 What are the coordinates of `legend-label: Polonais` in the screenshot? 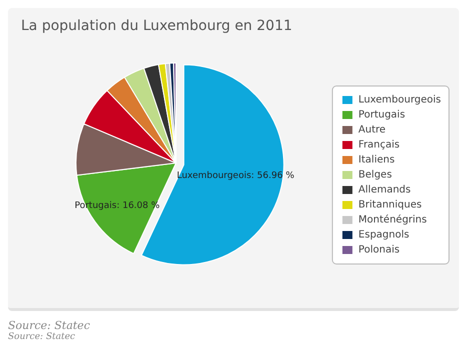 It's located at (379, 250).